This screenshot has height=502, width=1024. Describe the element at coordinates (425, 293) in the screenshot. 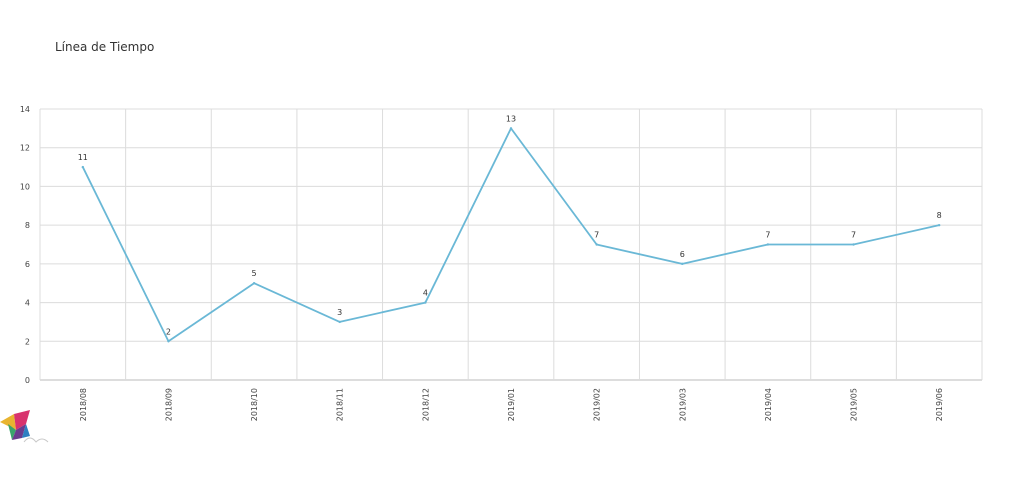

I see `data-label: 4` at that location.